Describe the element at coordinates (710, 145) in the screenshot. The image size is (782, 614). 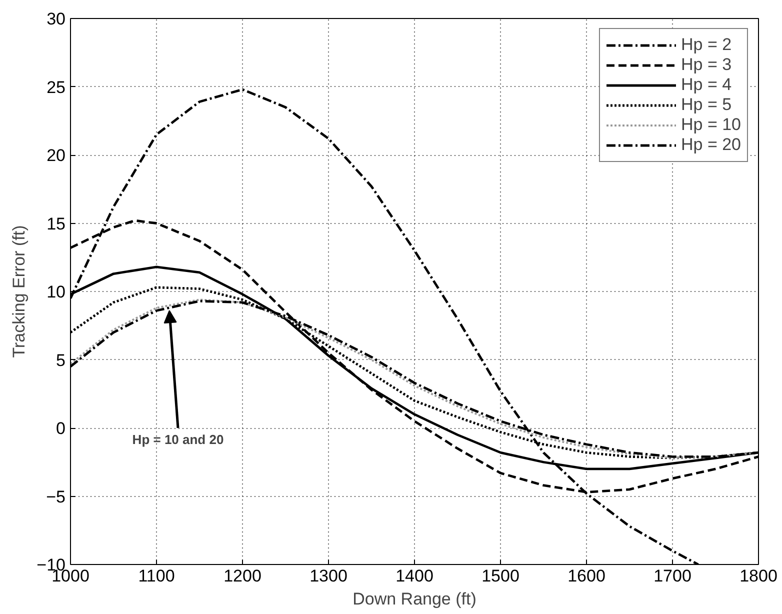
I see `legend-label: Hp = 20` at that location.